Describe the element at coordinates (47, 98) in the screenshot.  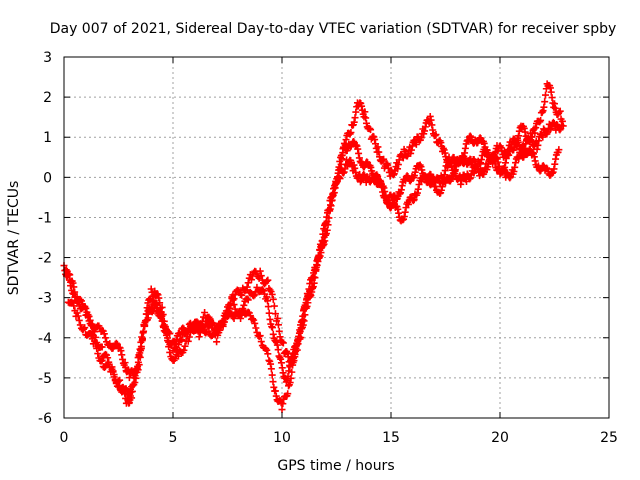
I see `y-tick-label: 2` at that location.